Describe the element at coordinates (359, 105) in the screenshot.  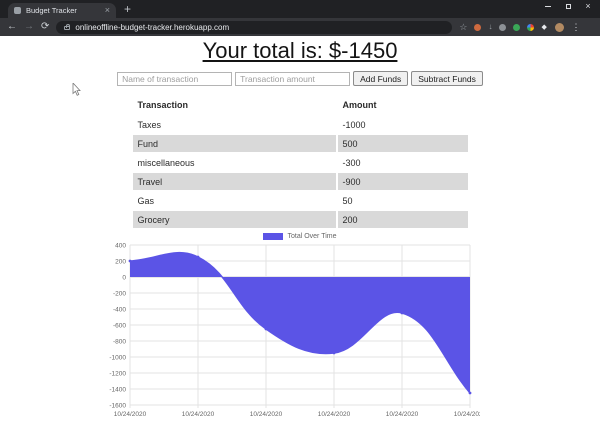
I see `amount-column-header: Amount` at that location.